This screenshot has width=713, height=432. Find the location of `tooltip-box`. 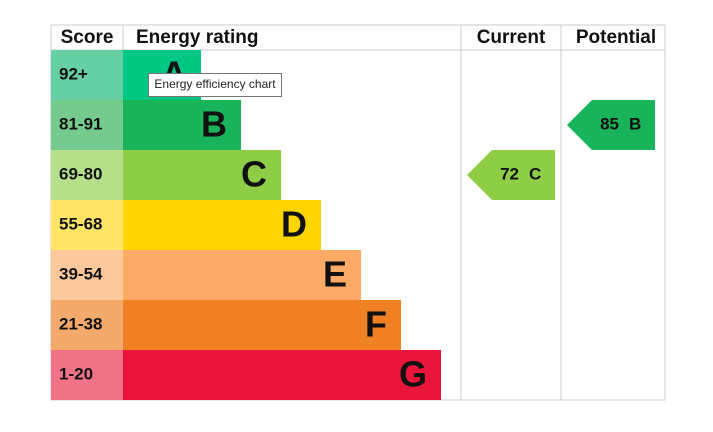

tooltip-box is located at coordinates (215, 85).